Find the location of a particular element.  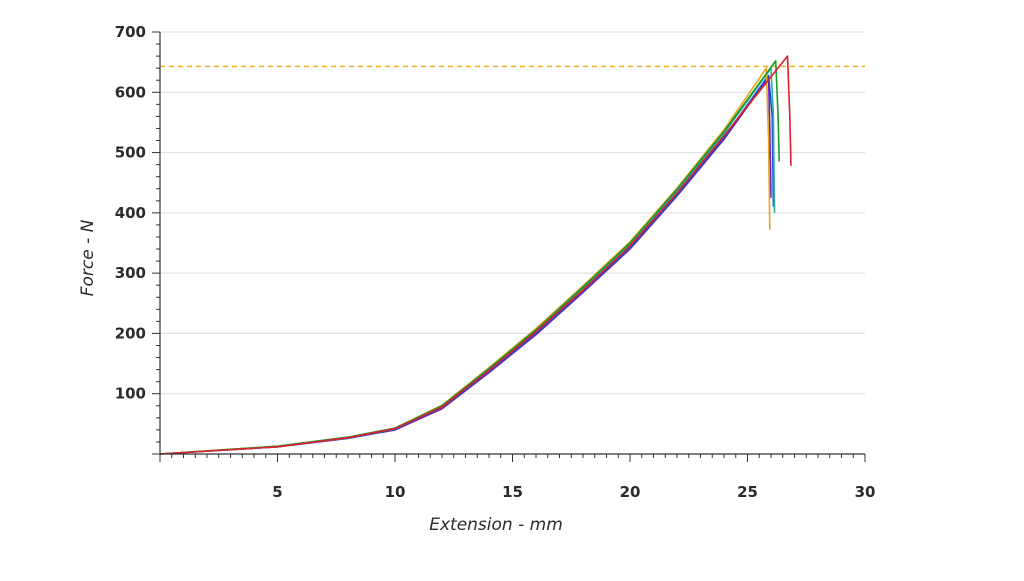

y-tick-label: 600 is located at coordinates (130, 92).